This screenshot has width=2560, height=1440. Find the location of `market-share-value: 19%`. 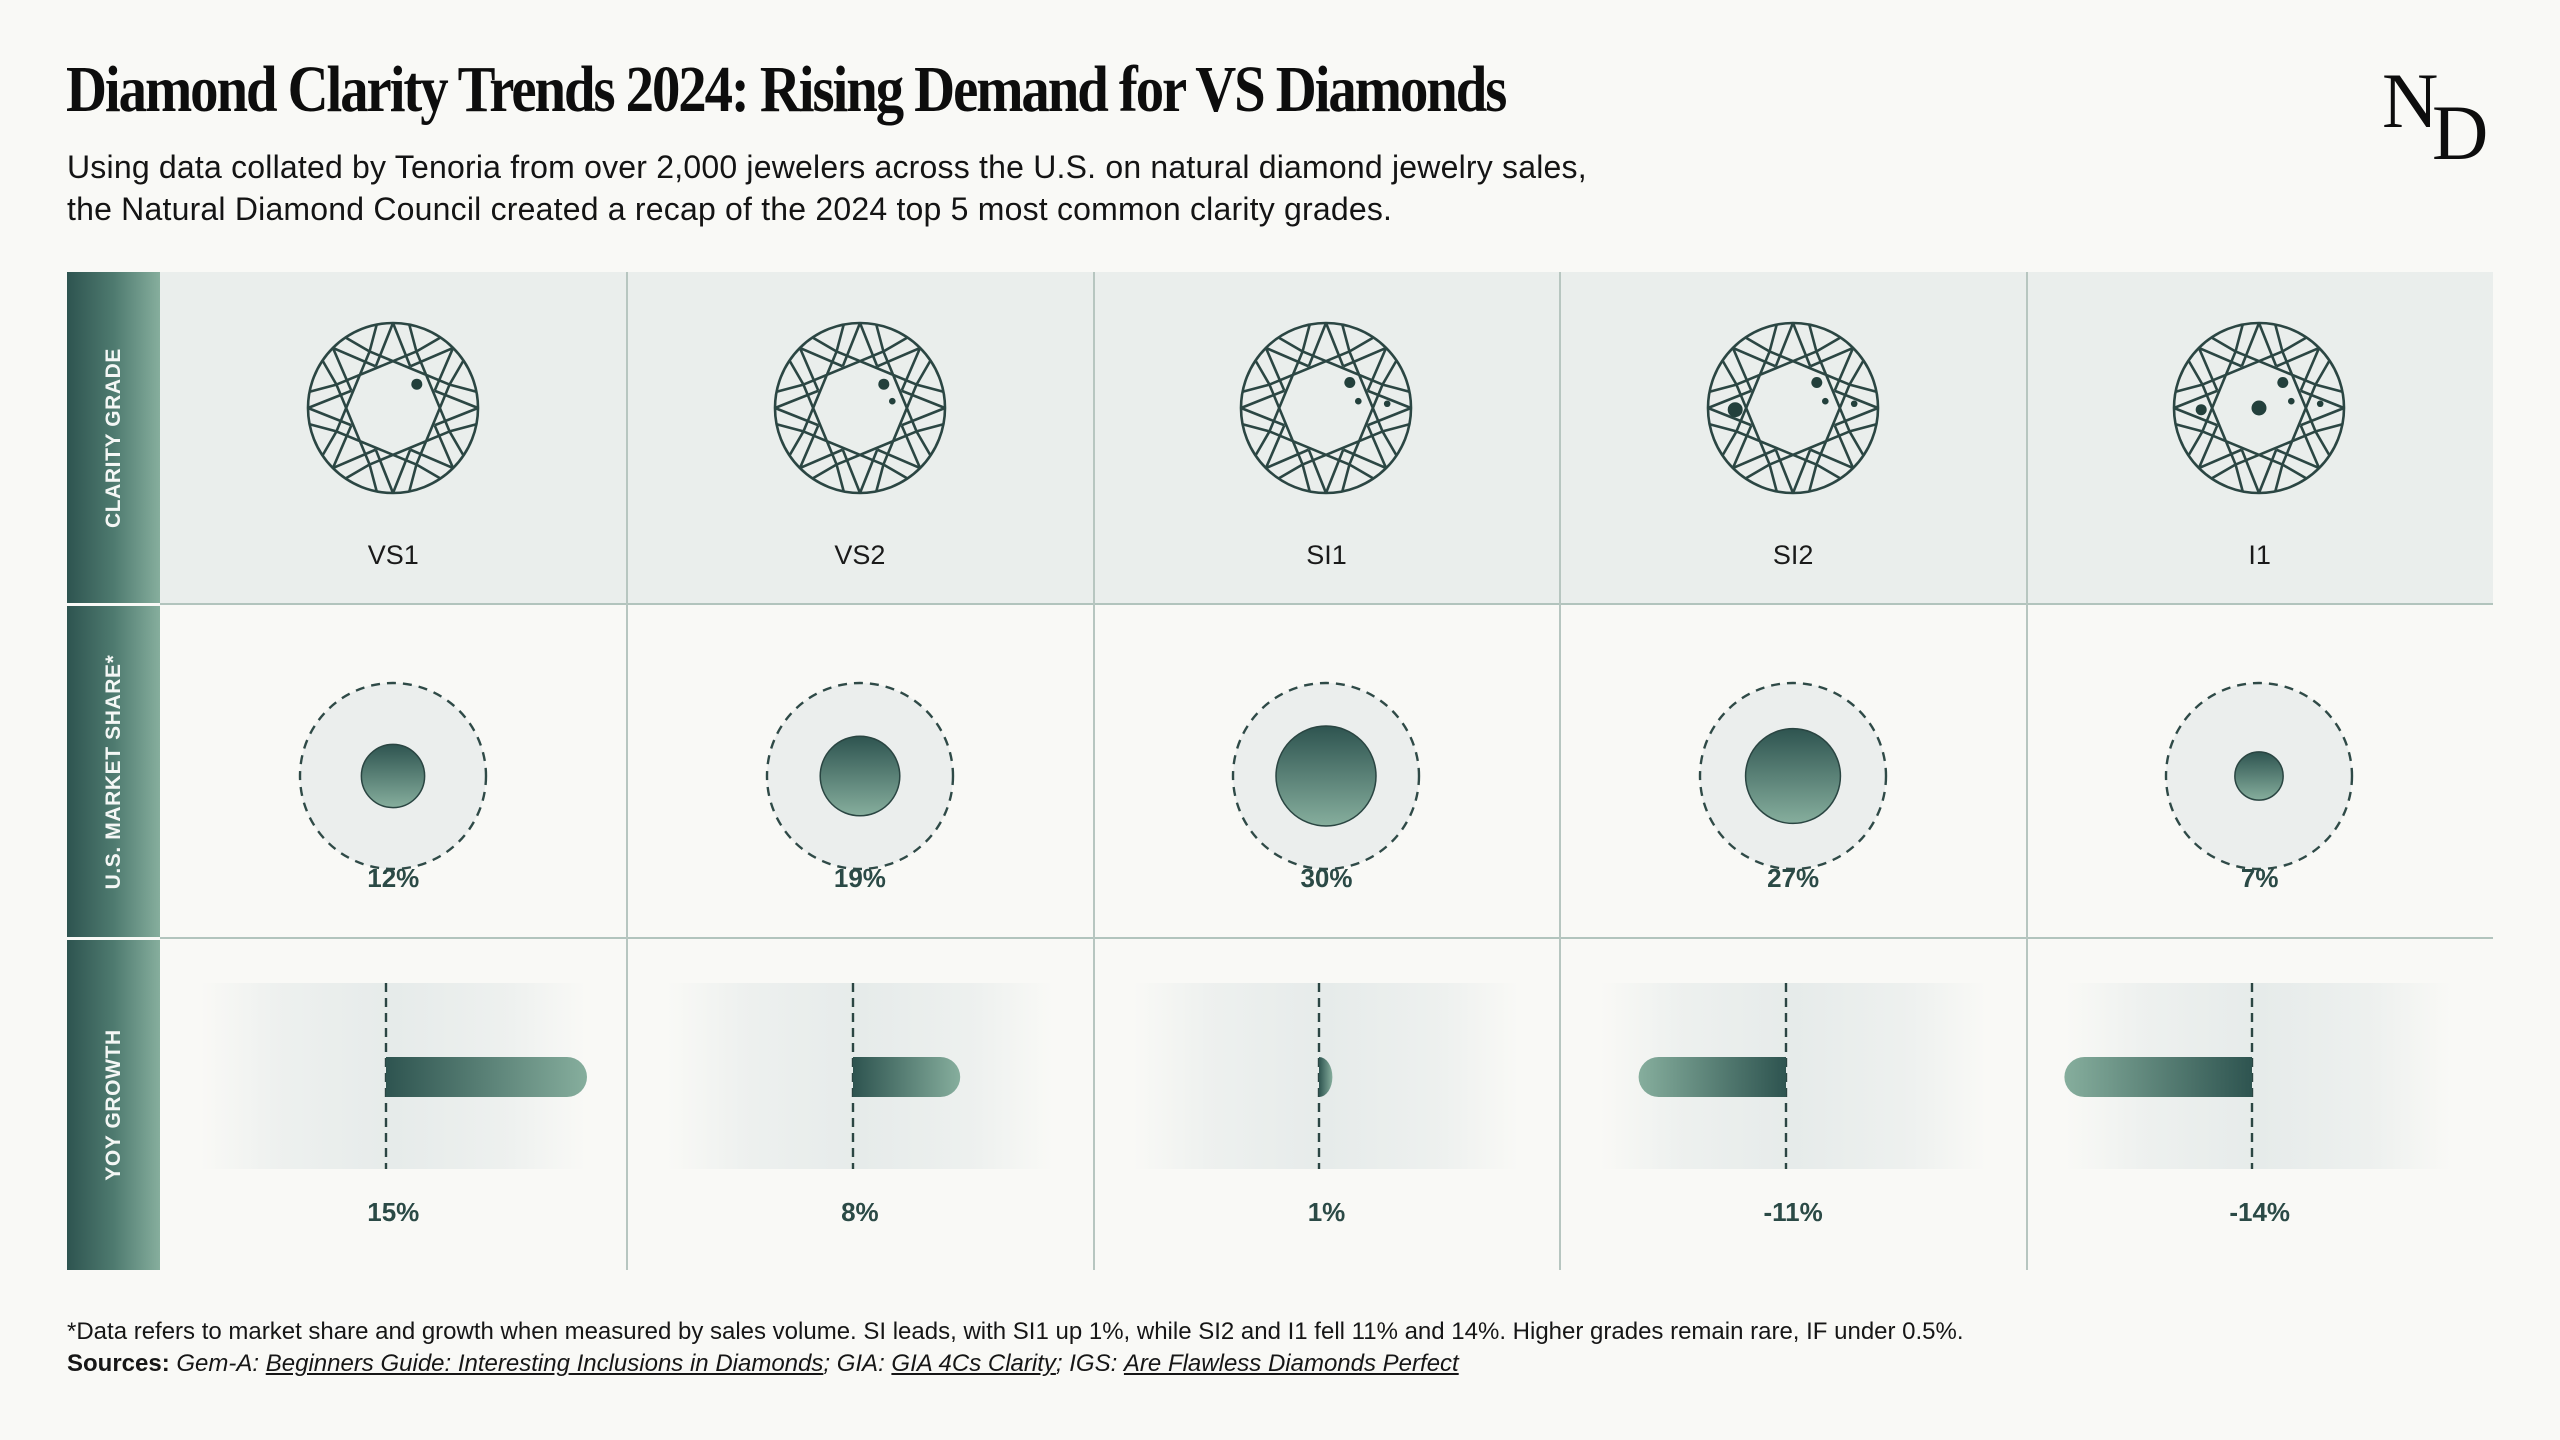

market-share-value: 19% is located at coordinates (859, 878).